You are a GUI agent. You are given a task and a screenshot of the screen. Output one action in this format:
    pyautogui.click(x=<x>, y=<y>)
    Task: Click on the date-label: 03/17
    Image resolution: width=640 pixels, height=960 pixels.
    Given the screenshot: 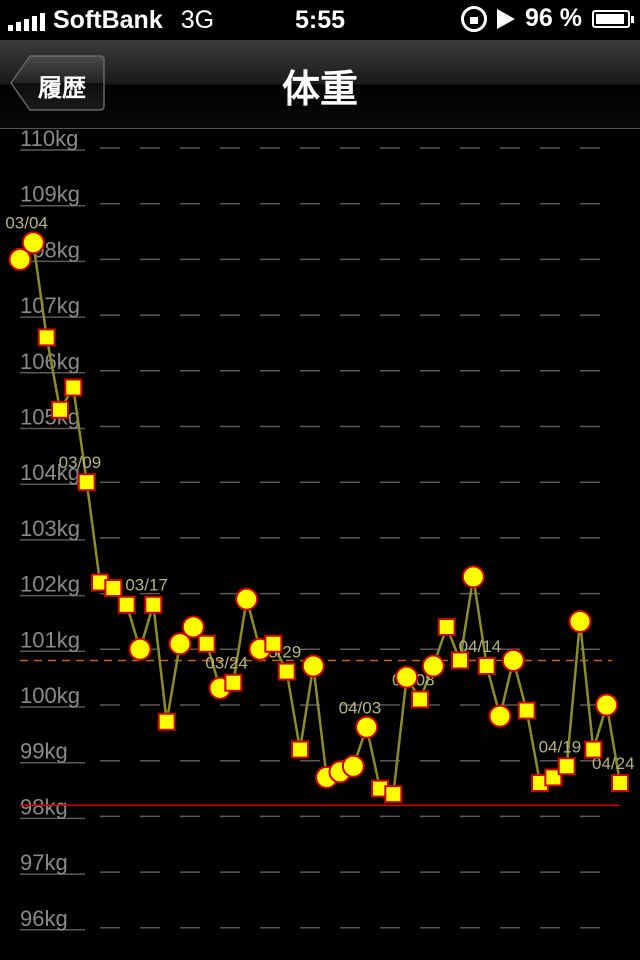 What is the action you would take?
    pyautogui.click(x=146, y=585)
    